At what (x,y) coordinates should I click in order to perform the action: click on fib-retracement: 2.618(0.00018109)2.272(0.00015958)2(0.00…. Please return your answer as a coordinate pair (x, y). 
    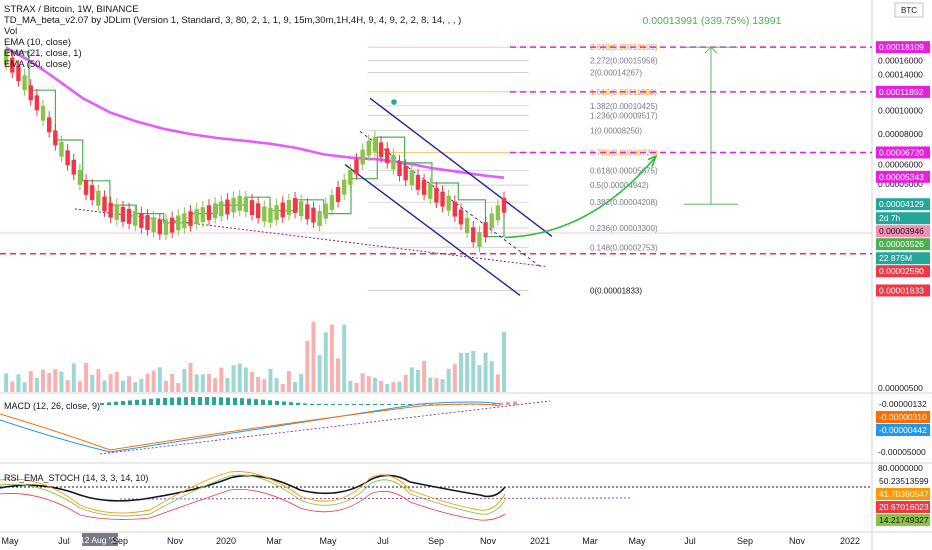
    Looking at the image, I should click on (512, 169).